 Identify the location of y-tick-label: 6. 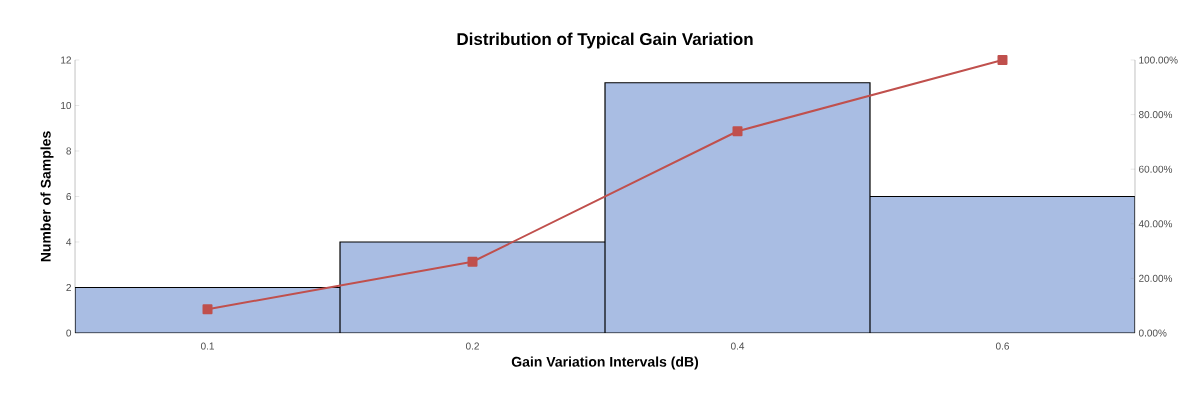
(69, 196).